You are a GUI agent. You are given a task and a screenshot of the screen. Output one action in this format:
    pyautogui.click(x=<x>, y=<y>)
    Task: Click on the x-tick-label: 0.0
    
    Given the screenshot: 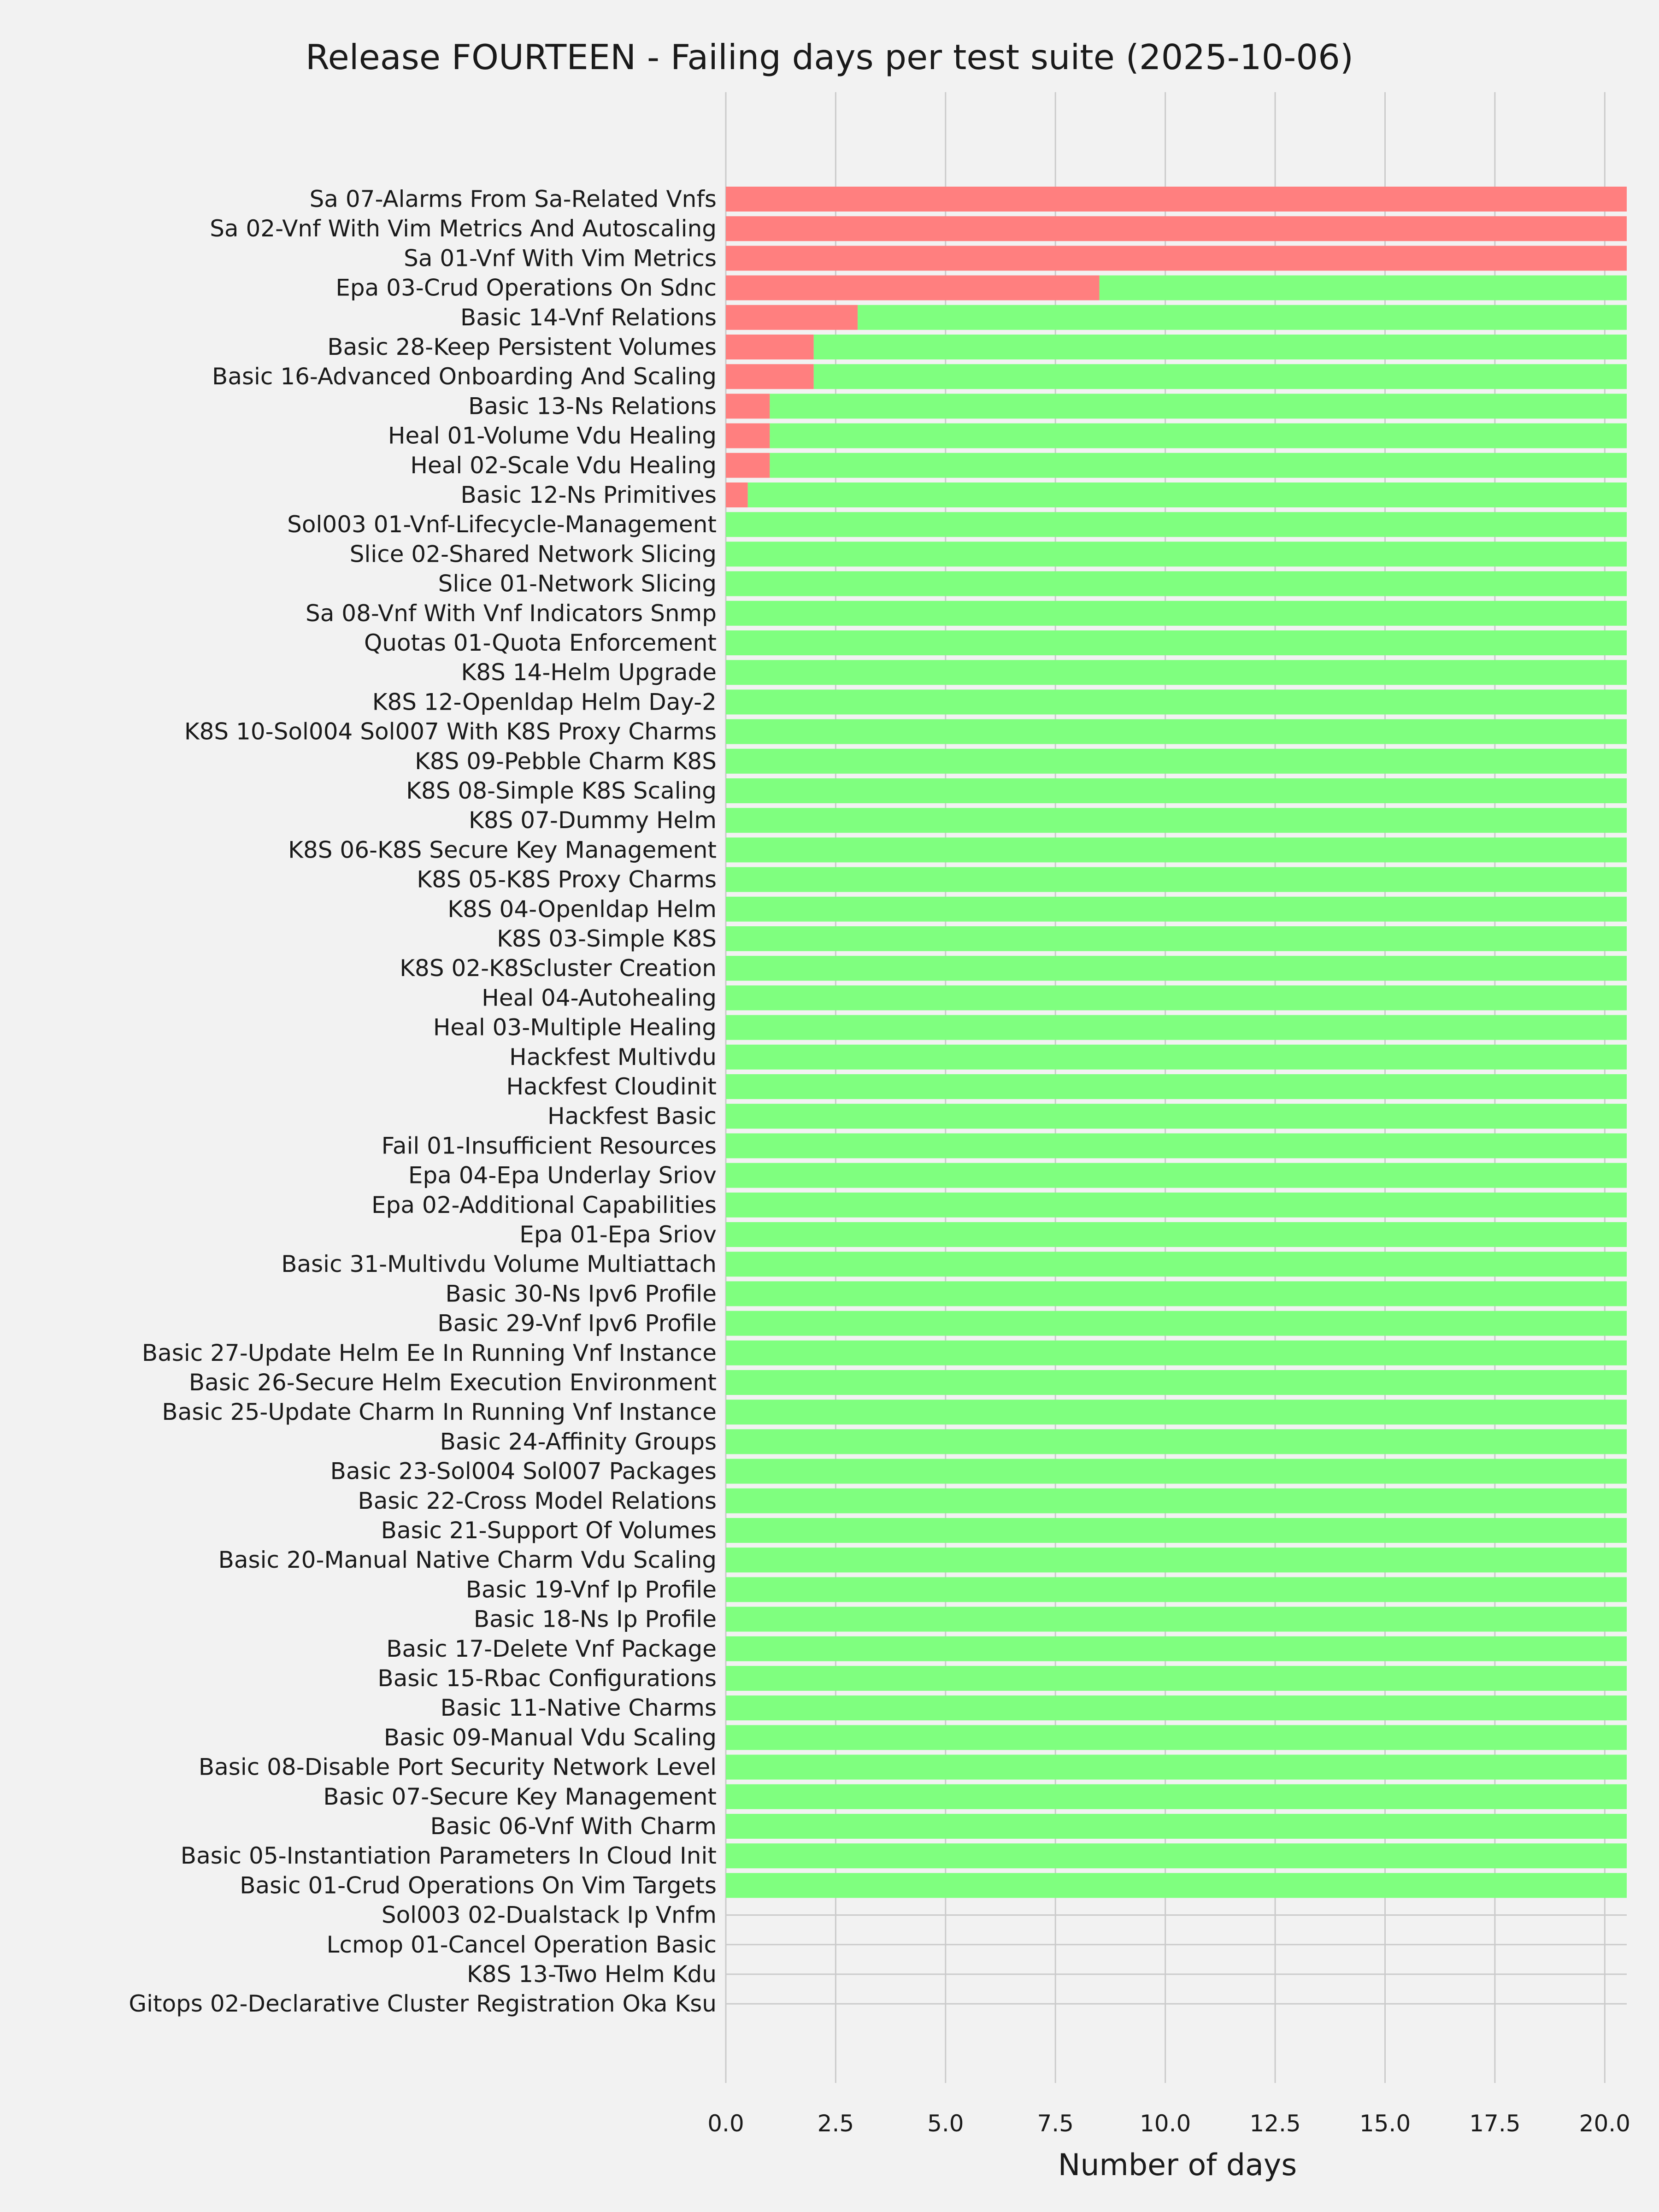 What is the action you would take?
    pyautogui.click(x=725, y=2123)
    